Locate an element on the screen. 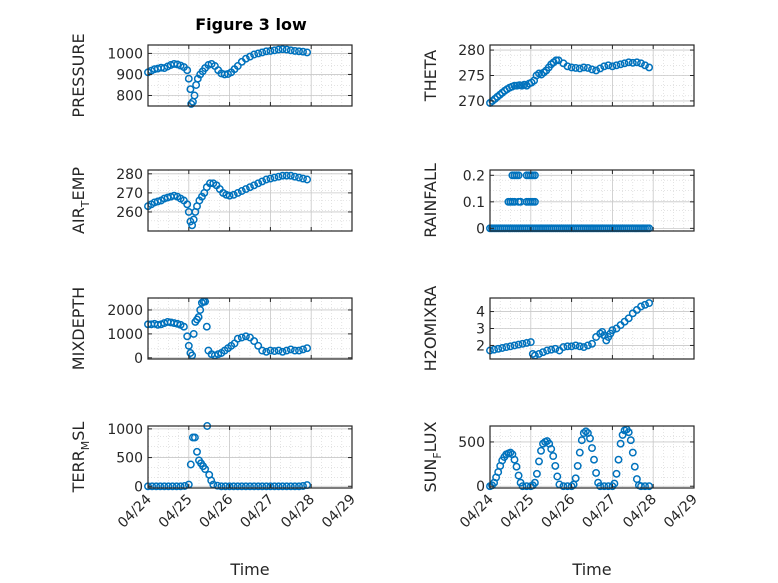 This screenshot has height=583, width=778. y-axis-label: SUNFLUX is located at coordinates (432, 456).